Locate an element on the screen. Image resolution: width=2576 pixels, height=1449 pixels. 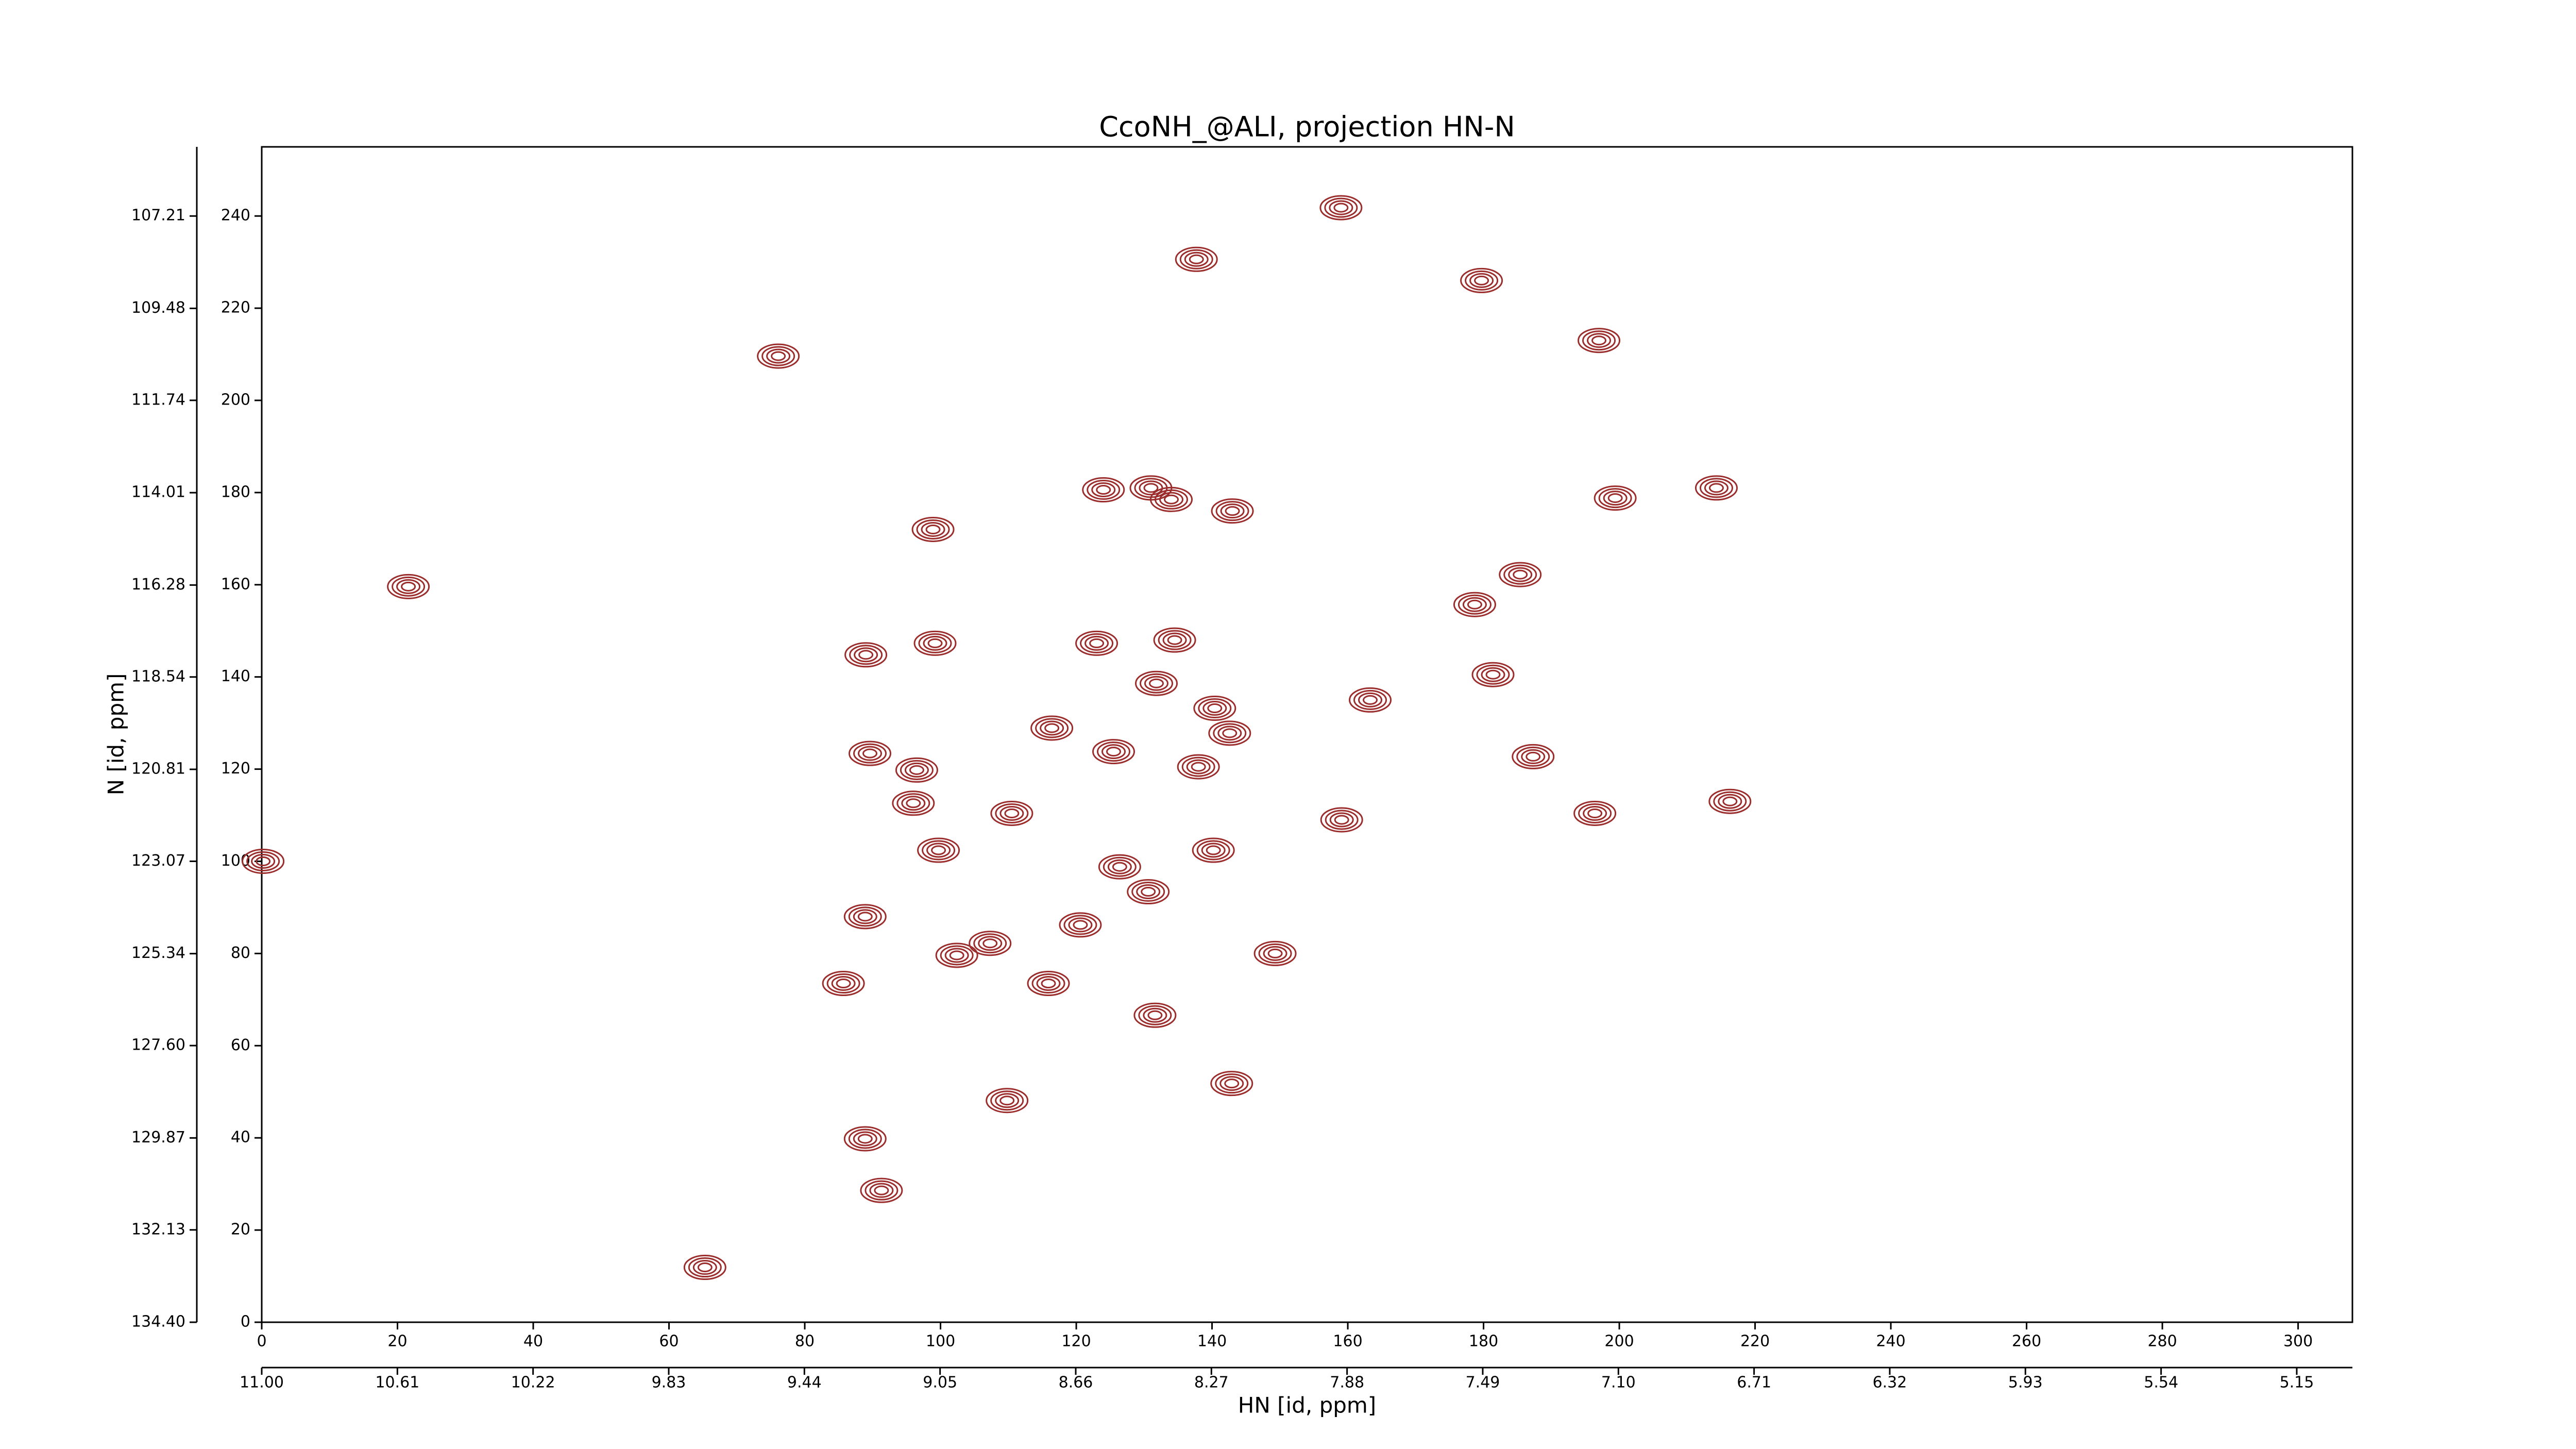
y-tick-label: 120 is located at coordinates (235, 769).